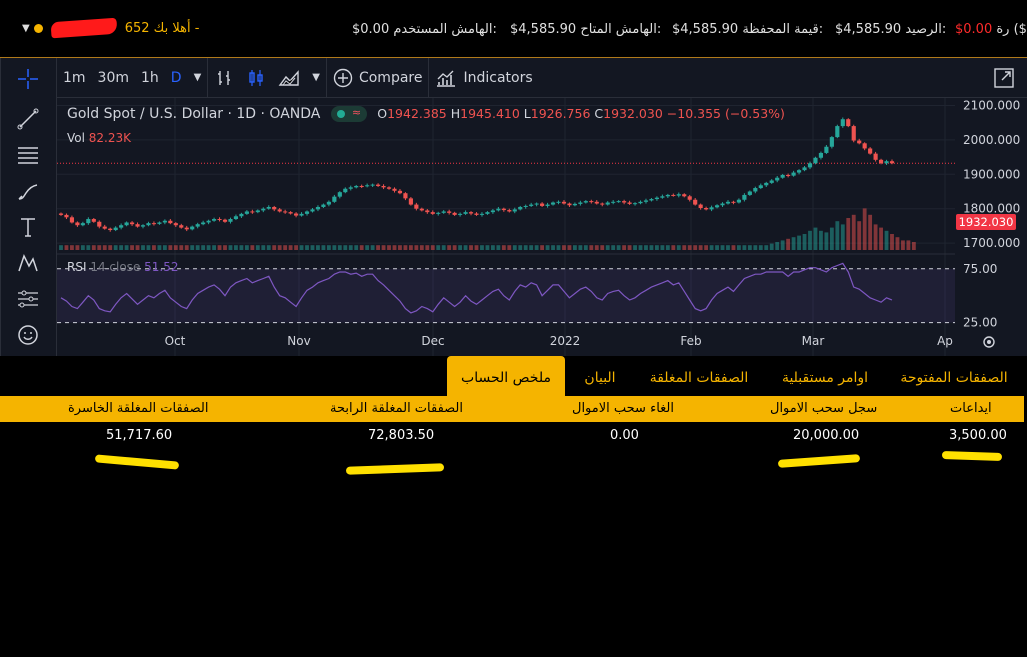 This screenshot has width=1027, height=657. What do you see at coordinates (483, 78) in the screenshot?
I see `indicators-button: Indicators` at bounding box center [483, 78].